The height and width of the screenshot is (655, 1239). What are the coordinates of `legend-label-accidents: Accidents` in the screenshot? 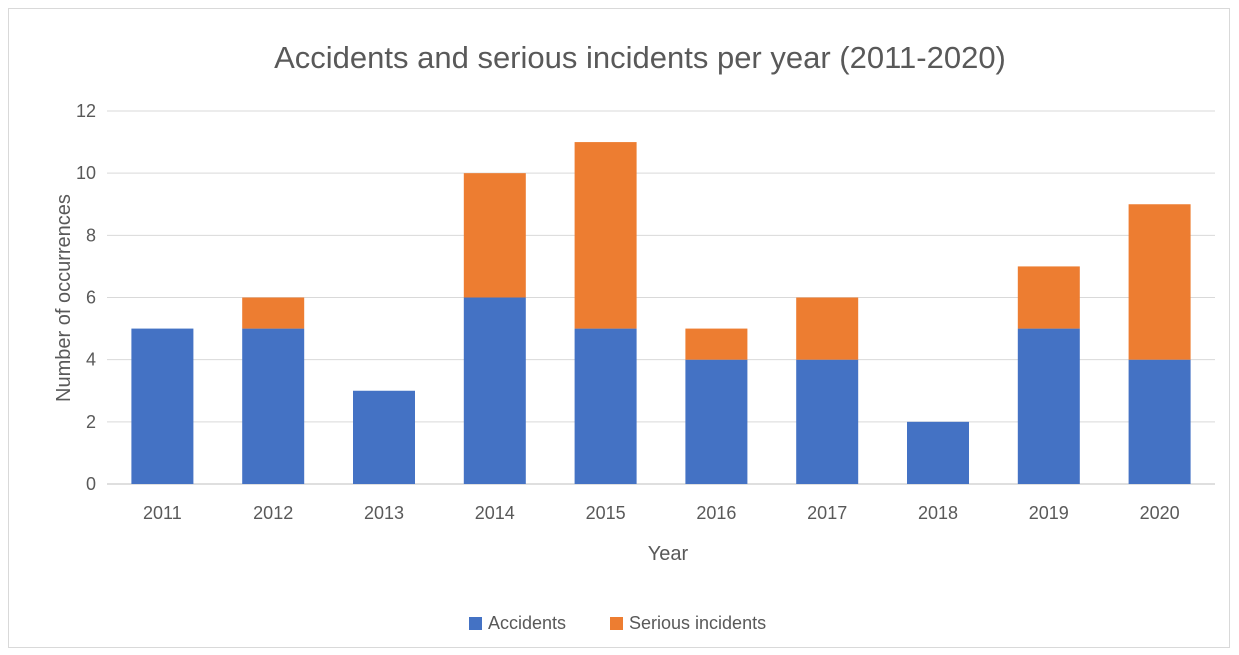 It's located at (527, 623).